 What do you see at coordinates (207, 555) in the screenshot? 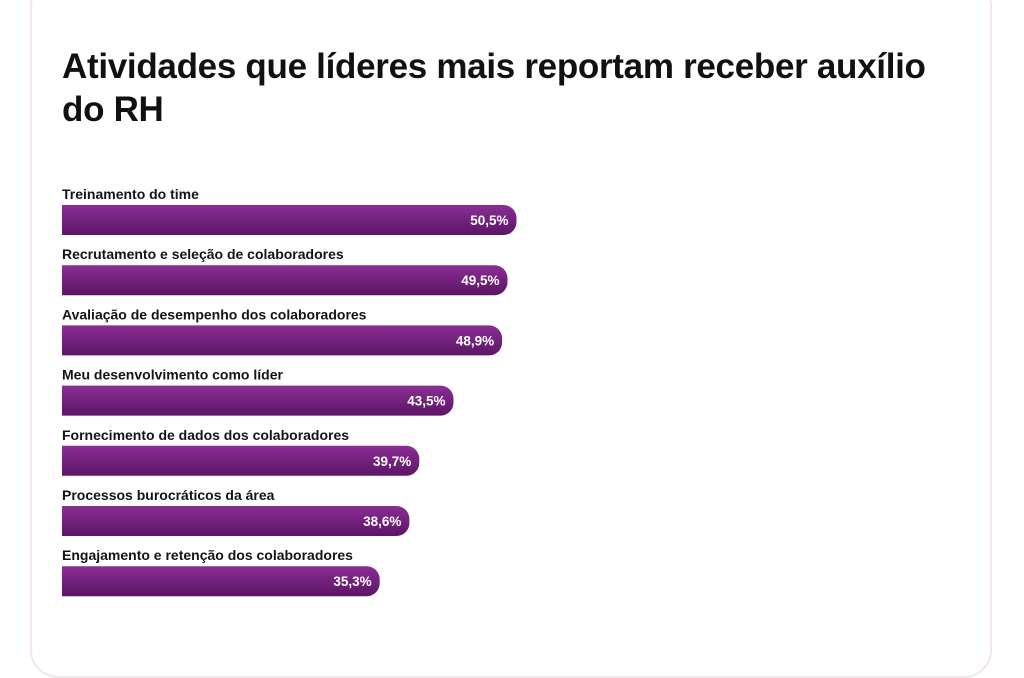
I see `category-label: Engajamento e retenção dos colaboradores` at bounding box center [207, 555].